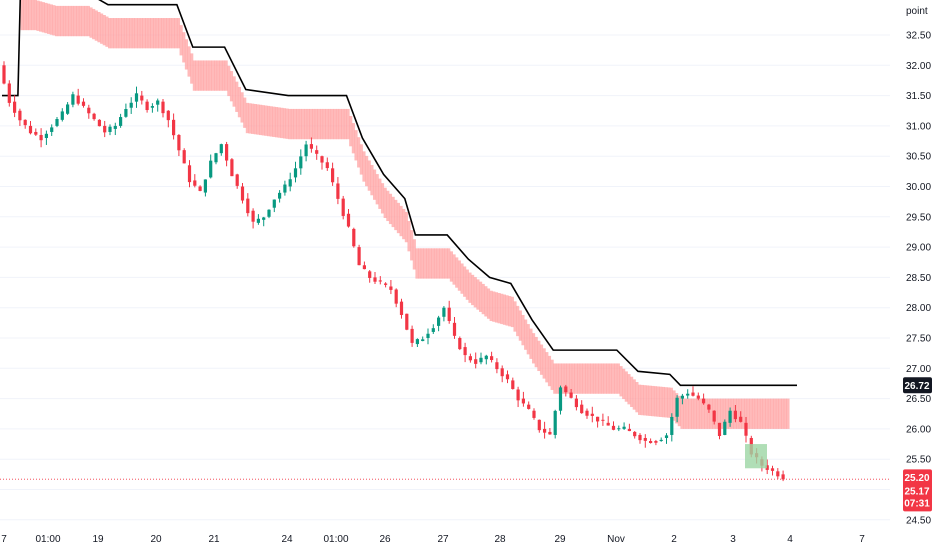  I want to click on x-tick-label: 21, so click(214, 539).